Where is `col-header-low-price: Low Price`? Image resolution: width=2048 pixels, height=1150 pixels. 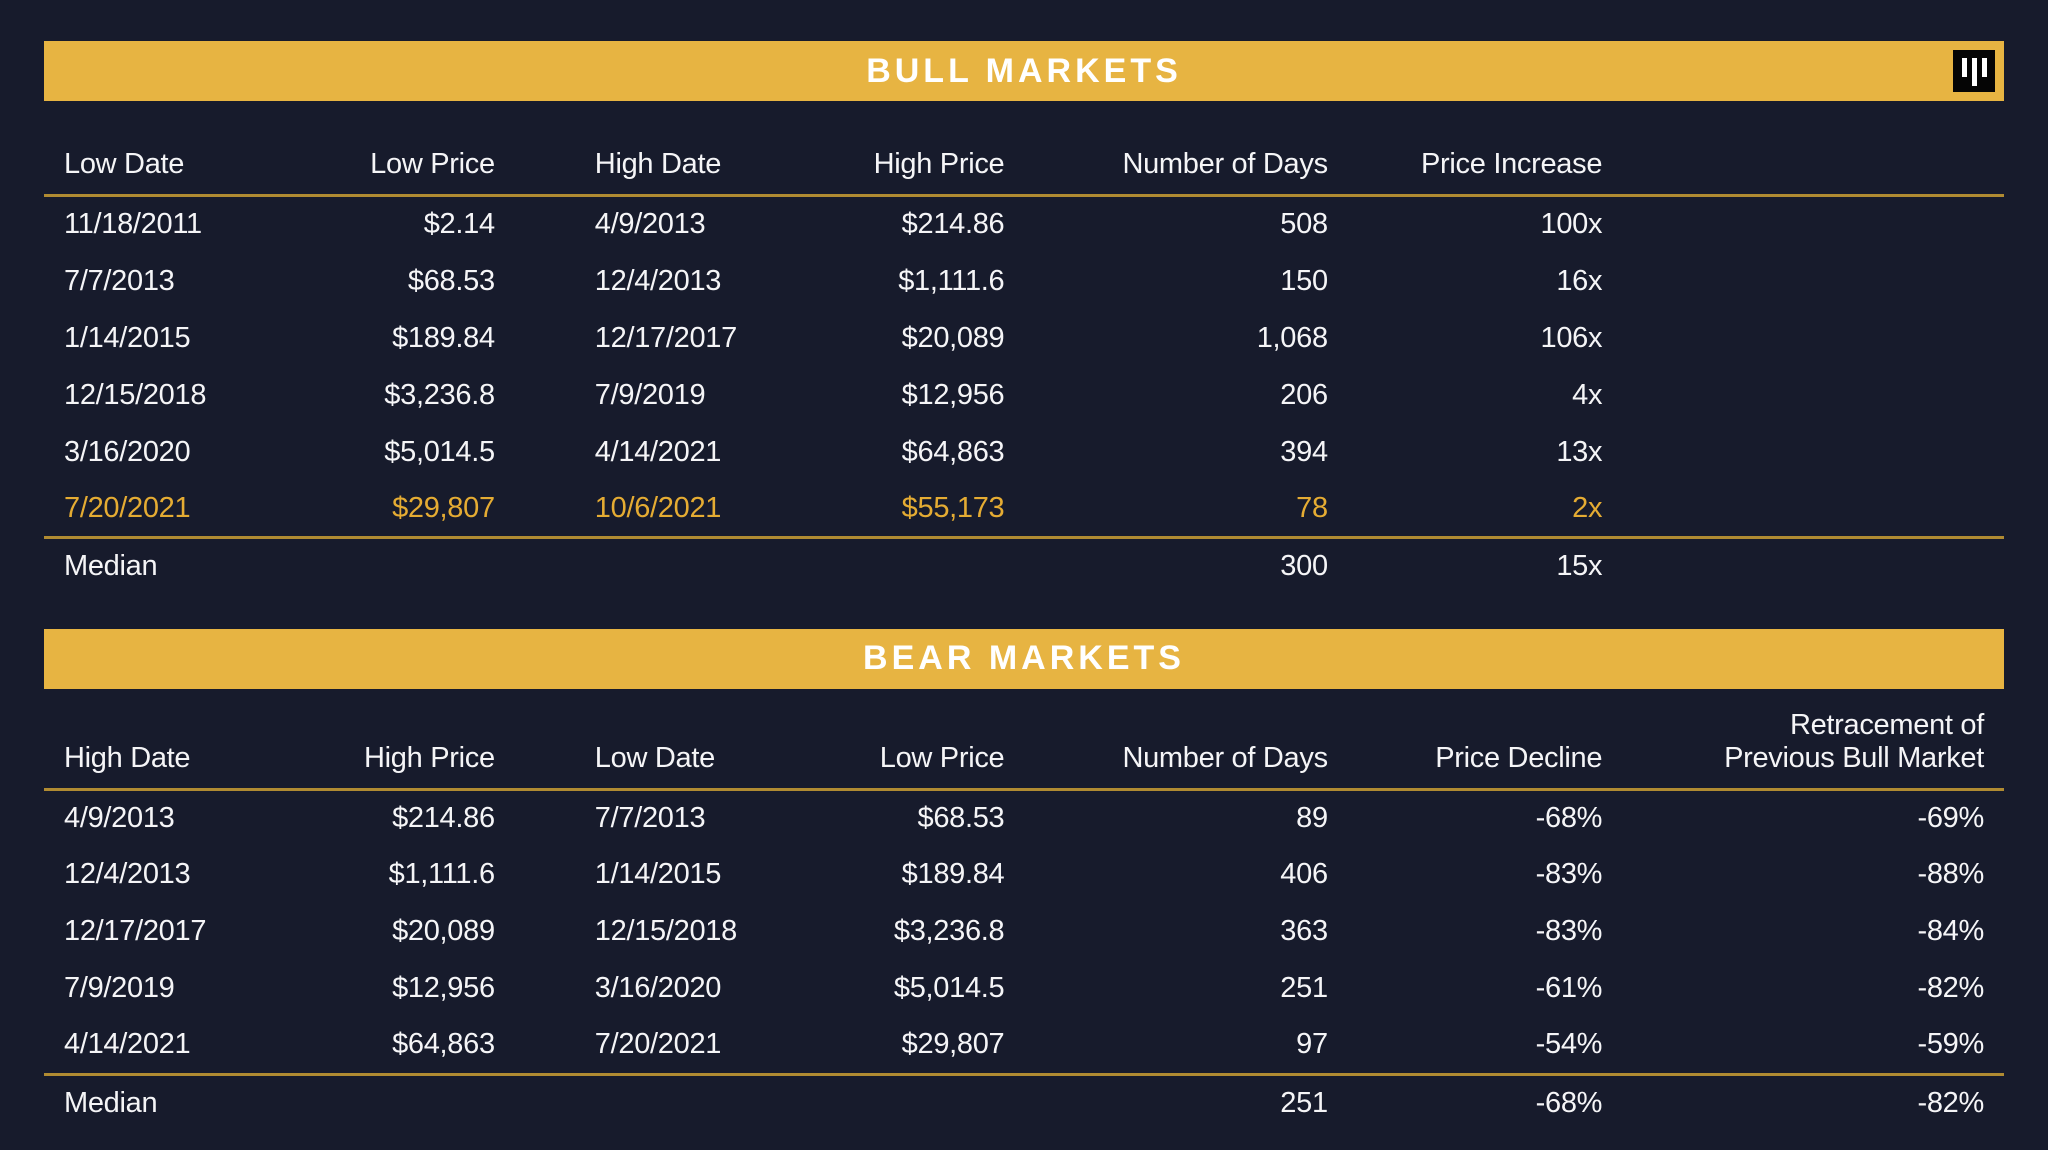
col-header-low-price: Low Price is located at coordinates (942, 757).